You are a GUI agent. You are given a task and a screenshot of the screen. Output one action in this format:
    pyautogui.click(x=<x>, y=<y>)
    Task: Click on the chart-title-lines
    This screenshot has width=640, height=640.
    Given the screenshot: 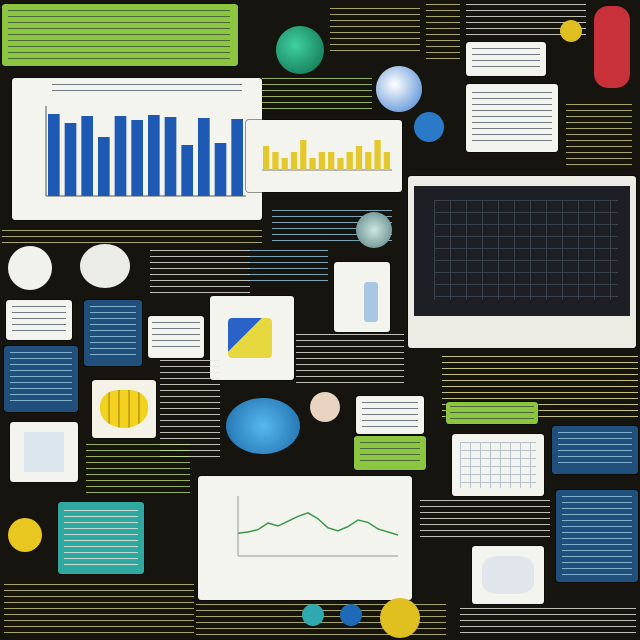 What is the action you would take?
    pyautogui.click(x=147, y=88)
    